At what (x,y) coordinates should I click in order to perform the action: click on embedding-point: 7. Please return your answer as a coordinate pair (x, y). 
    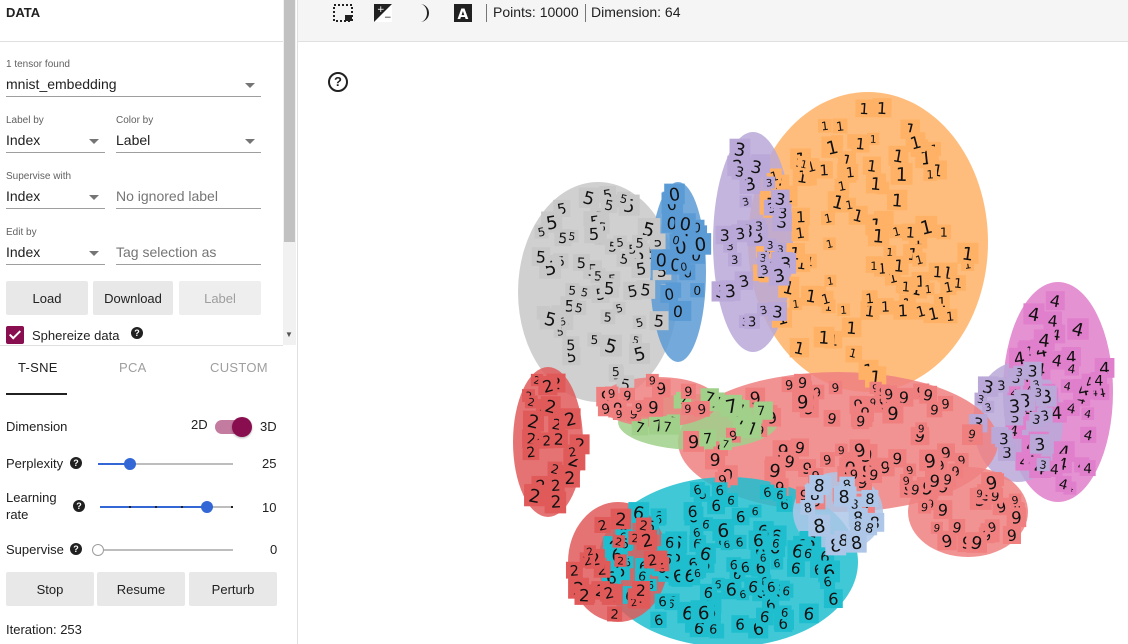
    Looking at the image, I should click on (731, 406).